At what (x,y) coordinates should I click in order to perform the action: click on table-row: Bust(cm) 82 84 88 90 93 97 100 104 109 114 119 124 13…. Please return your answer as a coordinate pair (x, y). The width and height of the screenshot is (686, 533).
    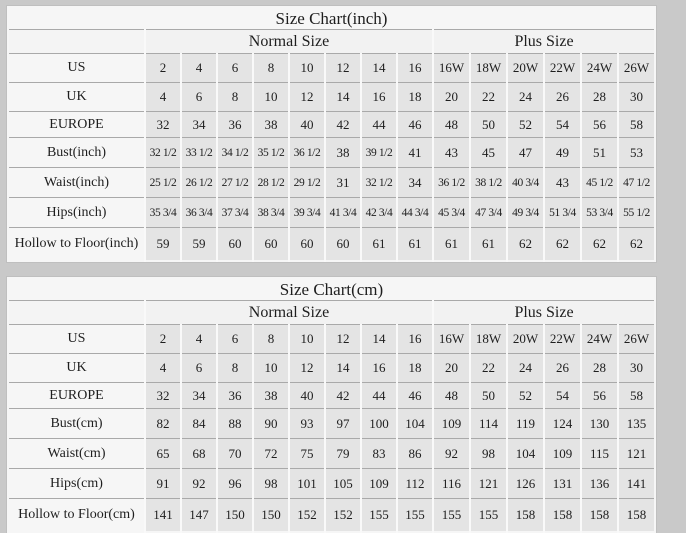
    Looking at the image, I should click on (331, 423).